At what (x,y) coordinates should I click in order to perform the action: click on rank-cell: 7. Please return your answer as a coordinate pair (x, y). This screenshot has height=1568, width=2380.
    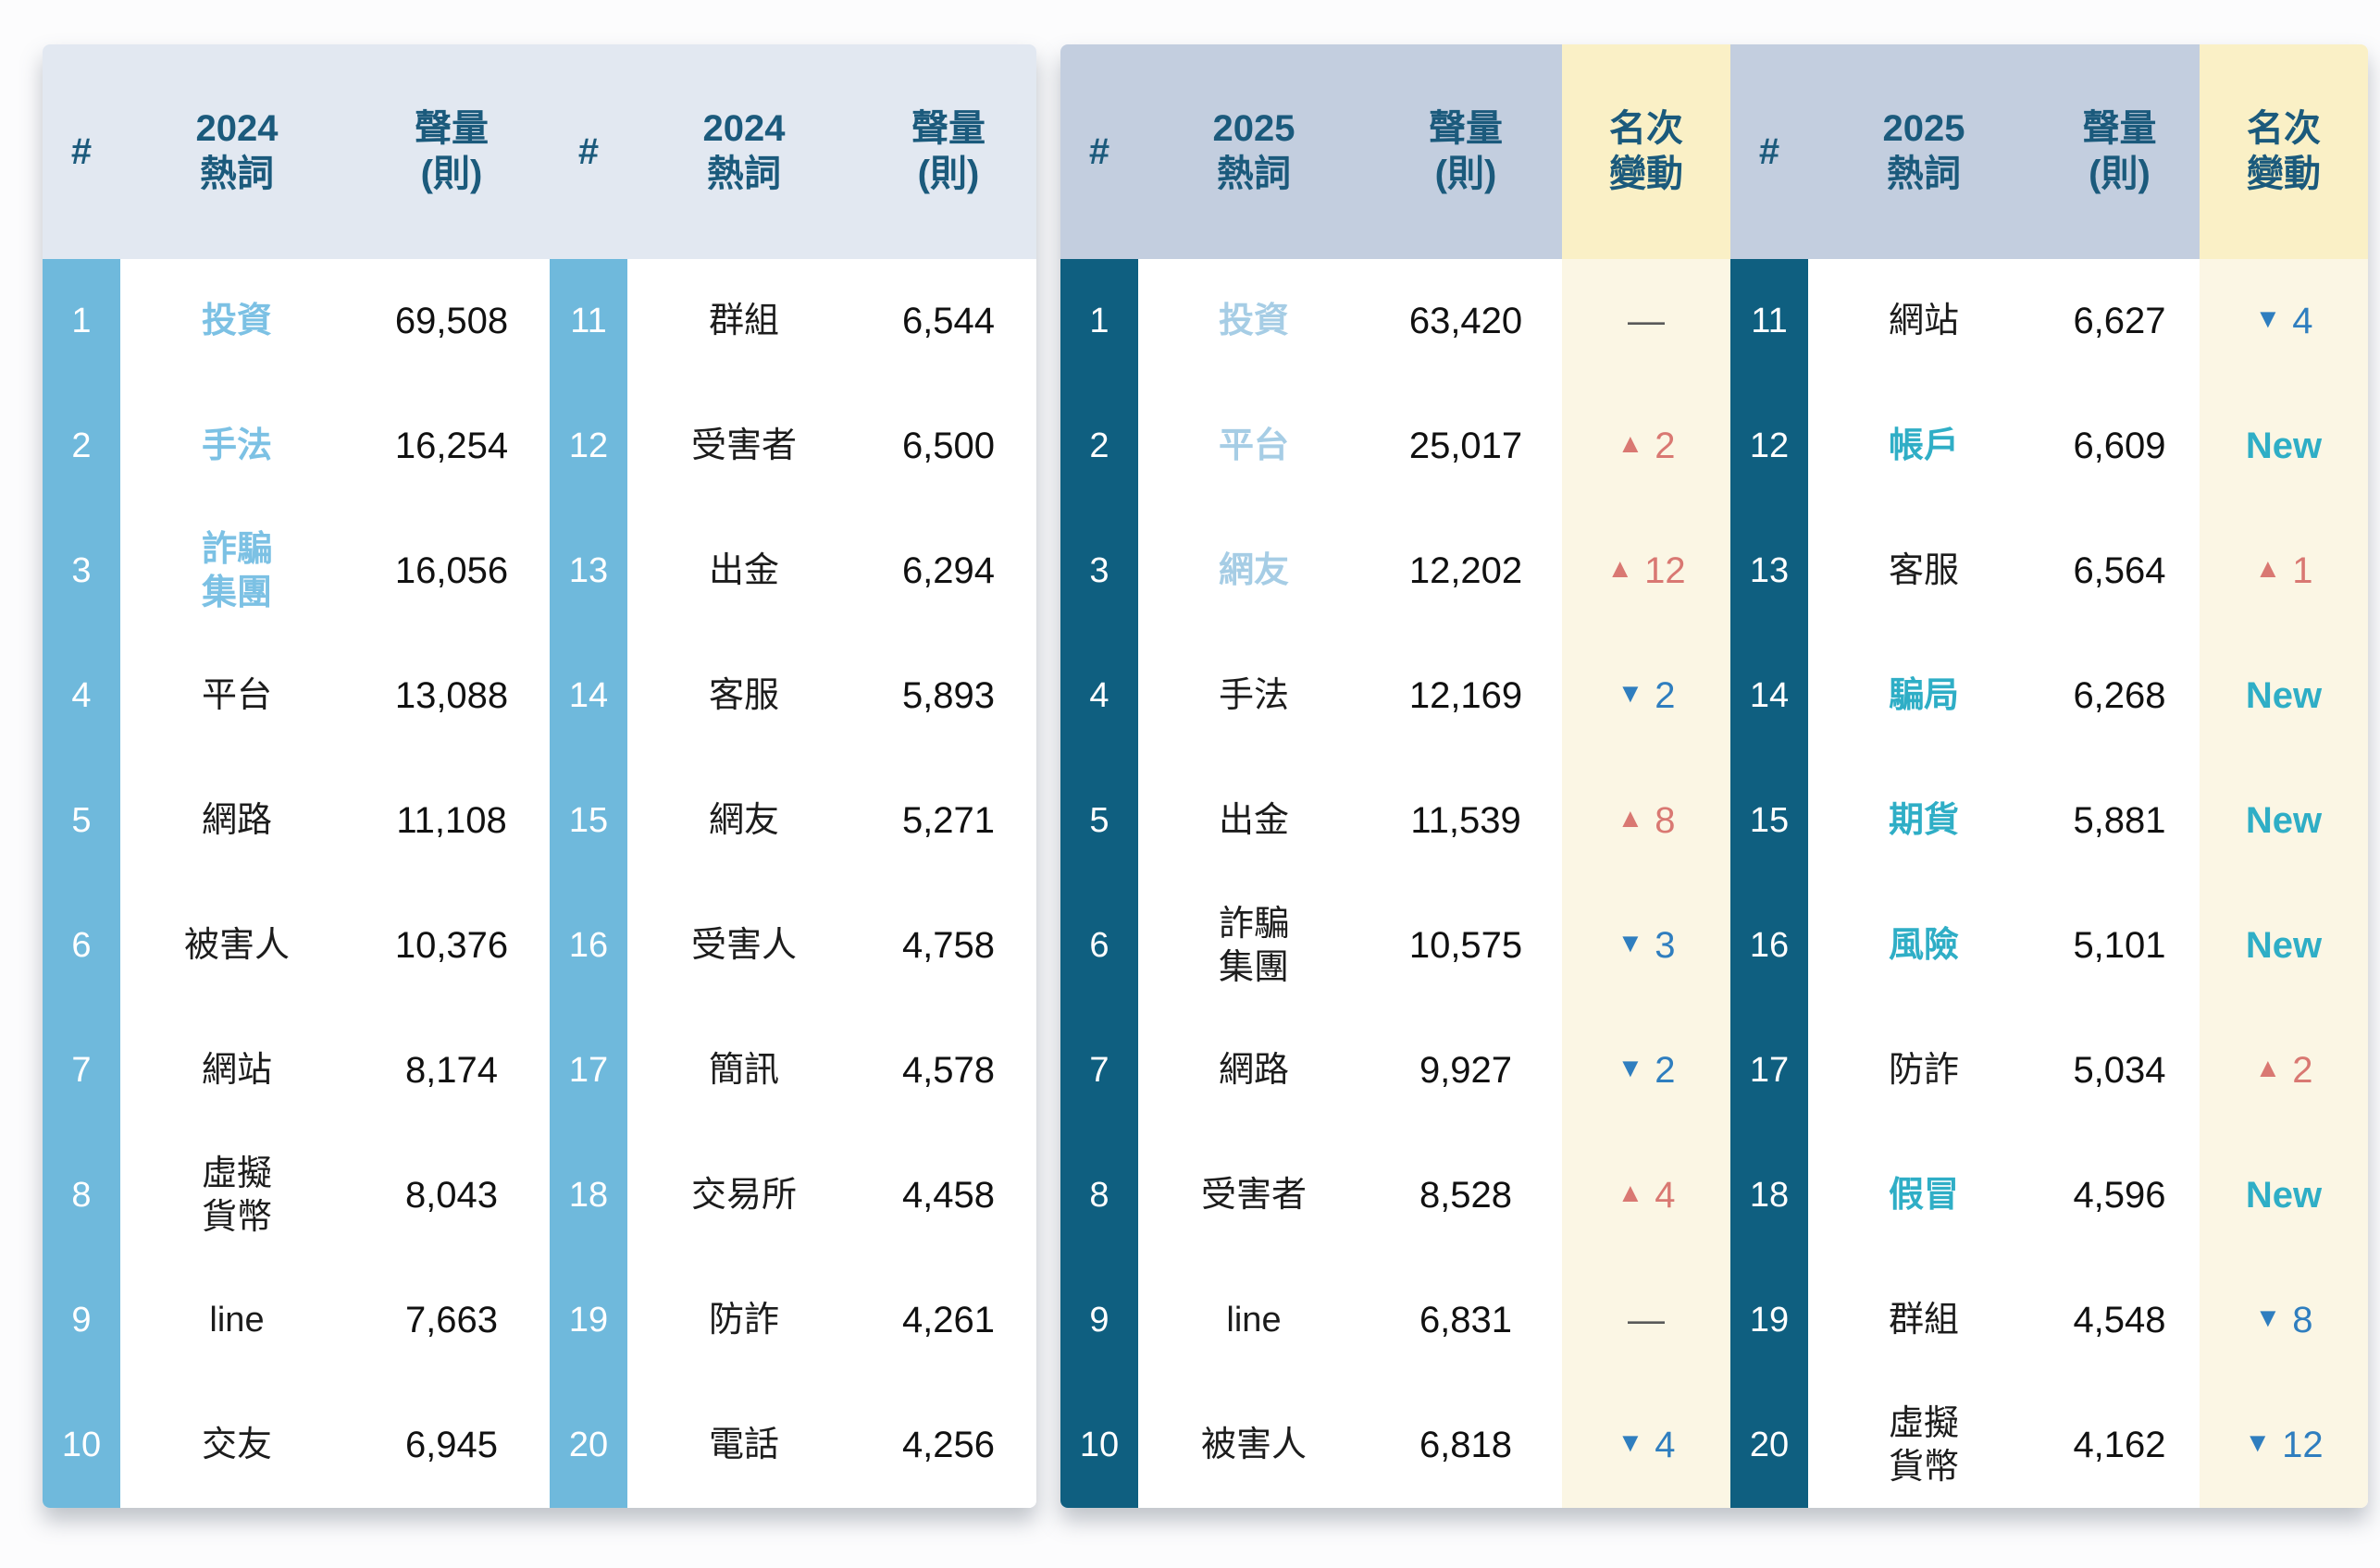
    Looking at the image, I should click on (81, 1070).